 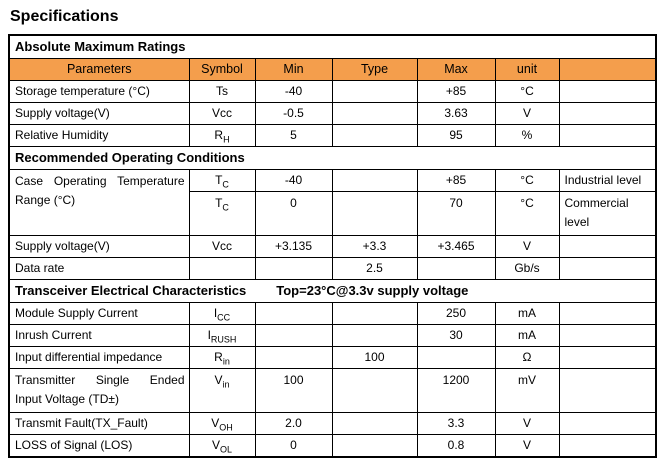 What do you see at coordinates (53, 335) in the screenshot?
I see `parameter-line: Inrush Current` at bounding box center [53, 335].